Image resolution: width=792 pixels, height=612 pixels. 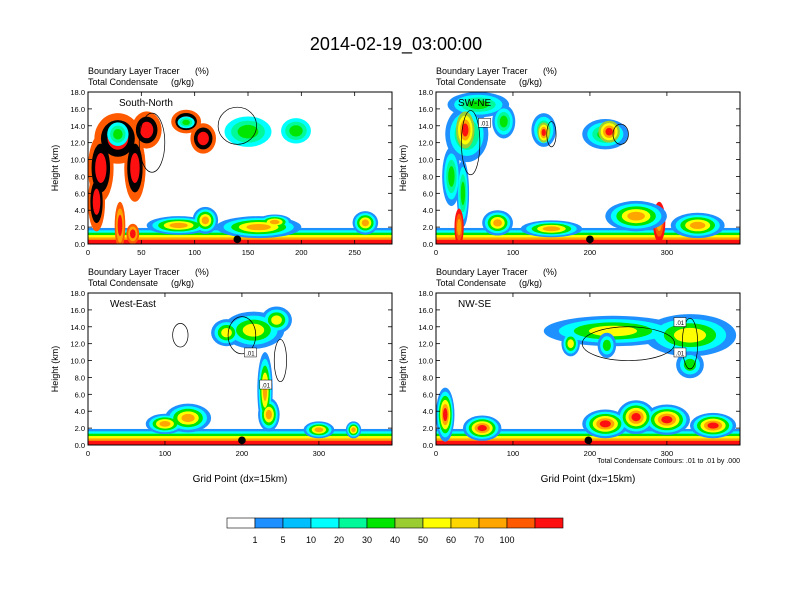 I want to click on figure-title: 2014-02-19_03:00:00, so click(x=396, y=44).